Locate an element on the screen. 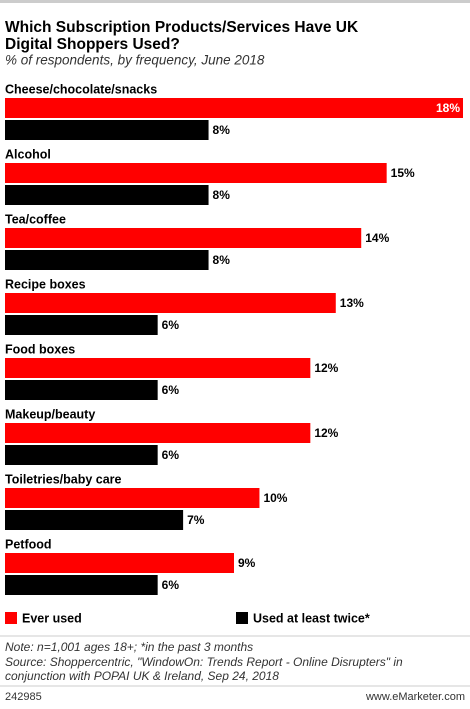 Image resolution: width=470 pixels, height=709 pixels. legend-label: Used at least twice* is located at coordinates (311, 618).